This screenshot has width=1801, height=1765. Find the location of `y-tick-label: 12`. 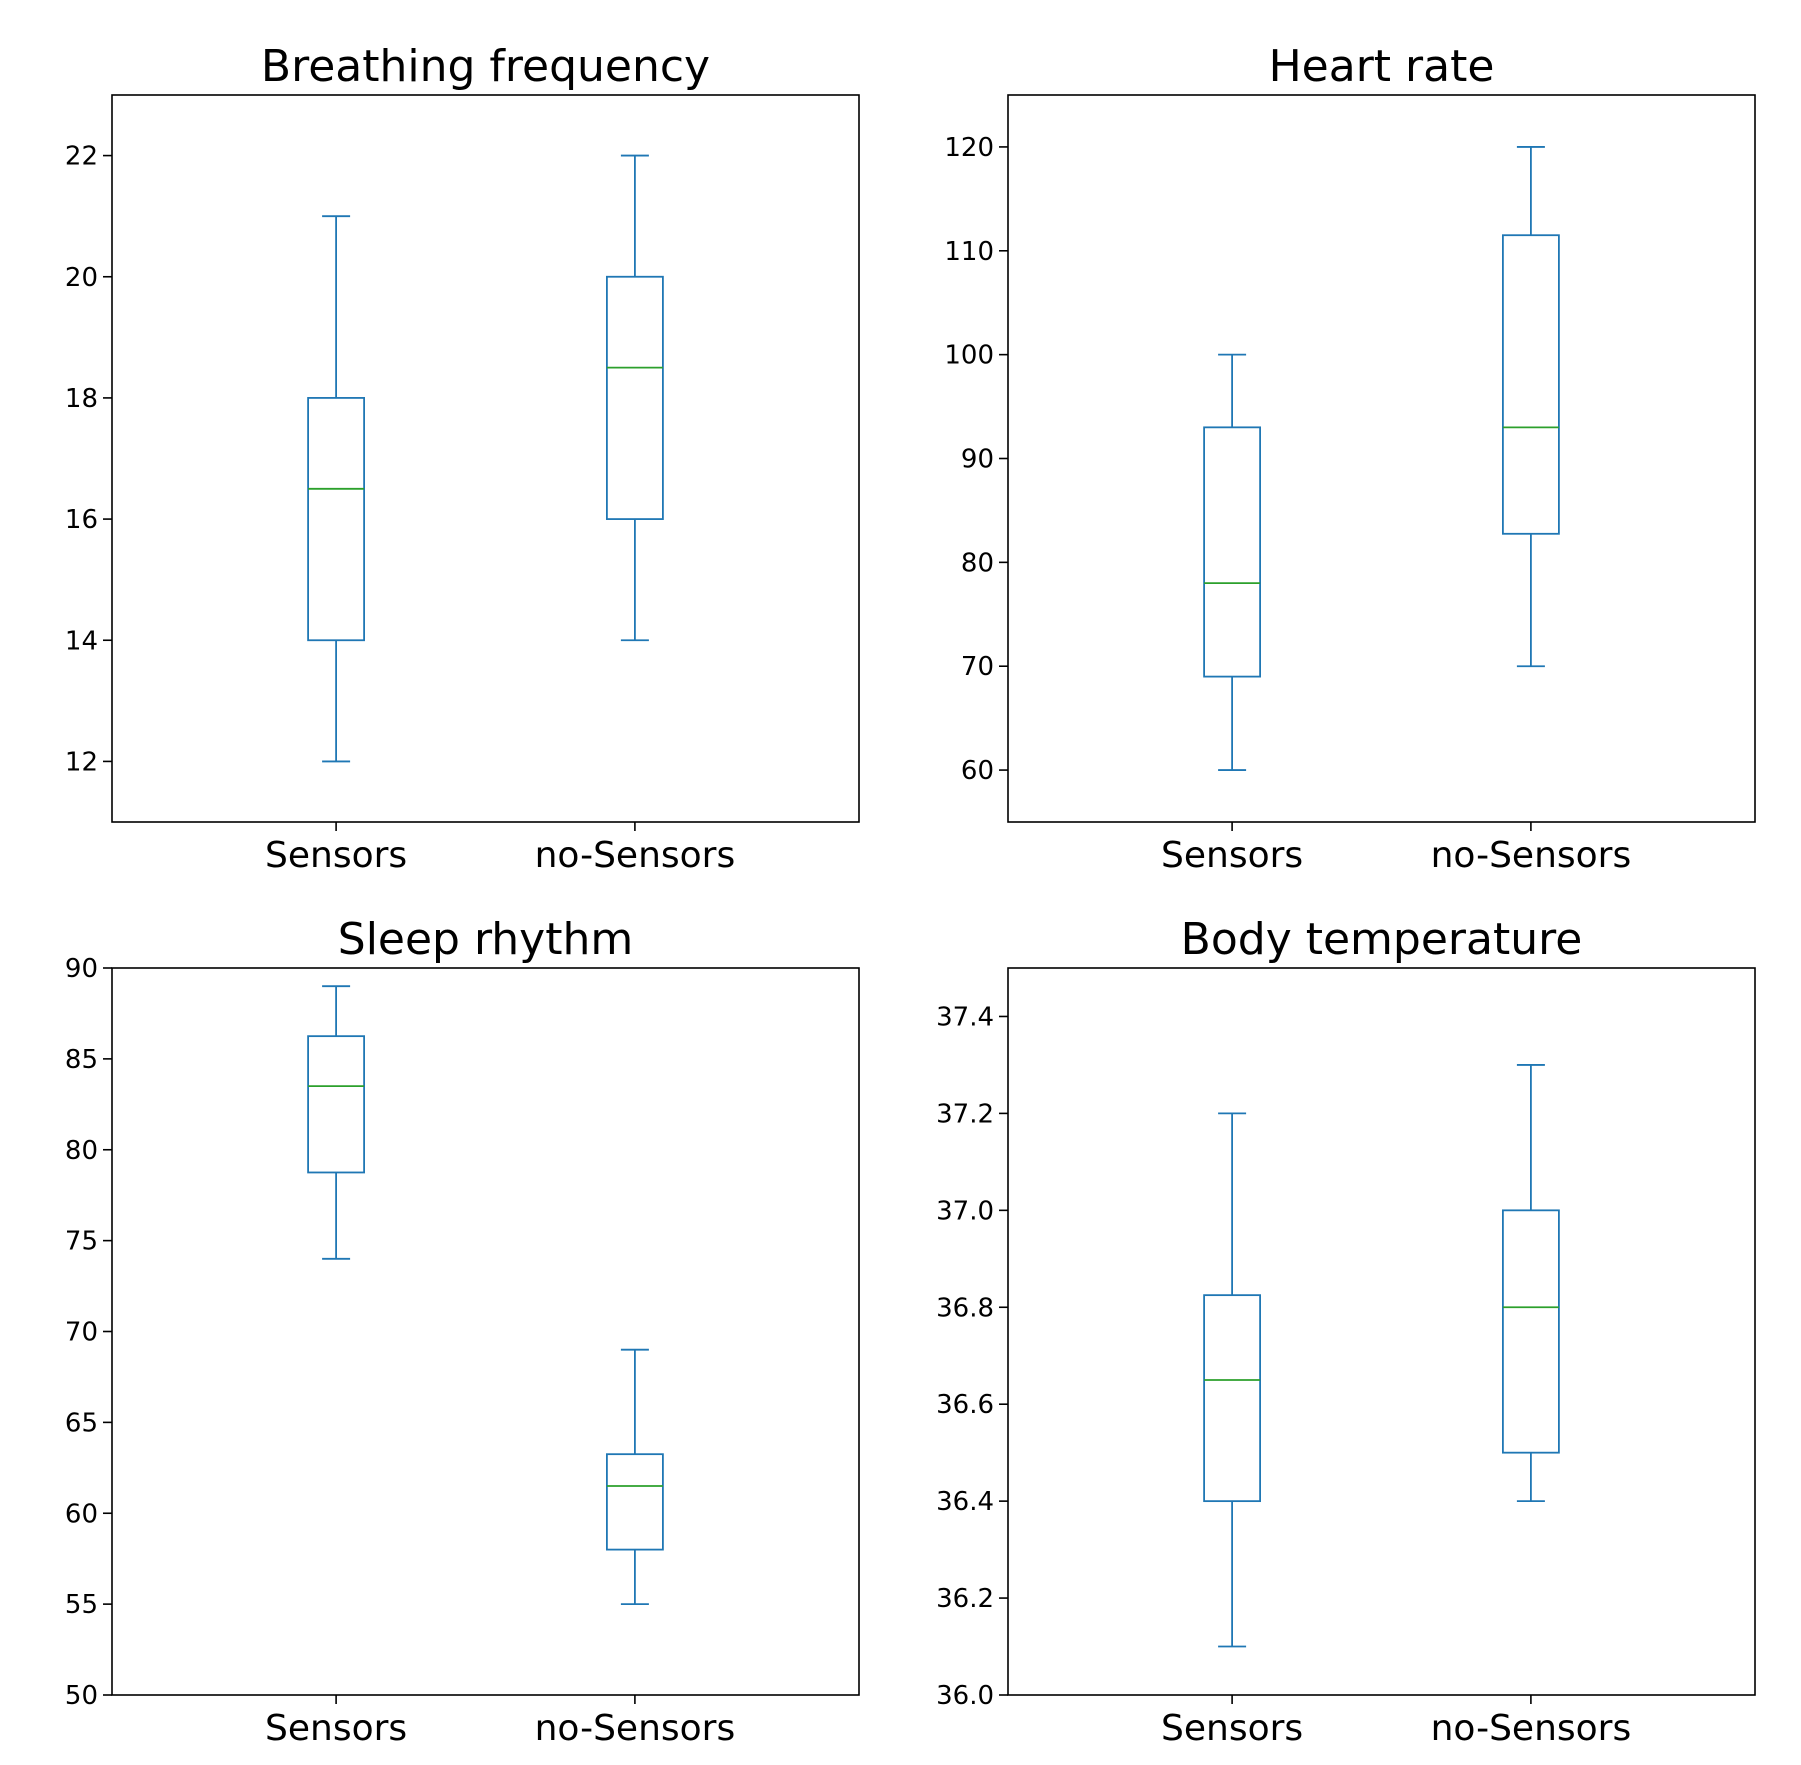

y-tick-label: 12 is located at coordinates (81, 762).